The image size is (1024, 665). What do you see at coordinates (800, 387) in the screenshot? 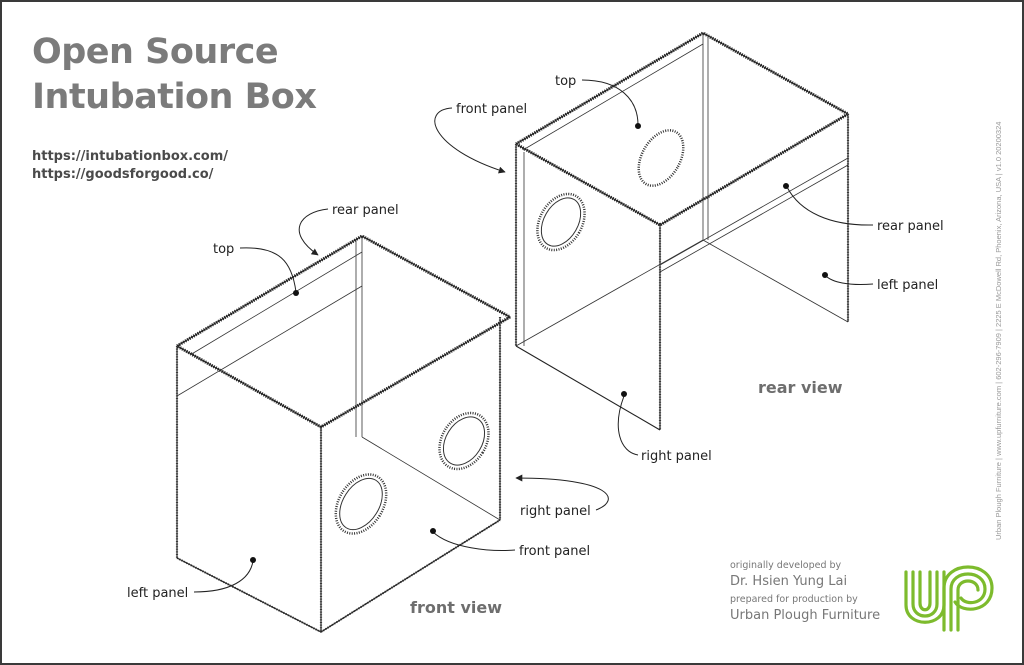
I see `caption-rear-view: rear view` at bounding box center [800, 387].